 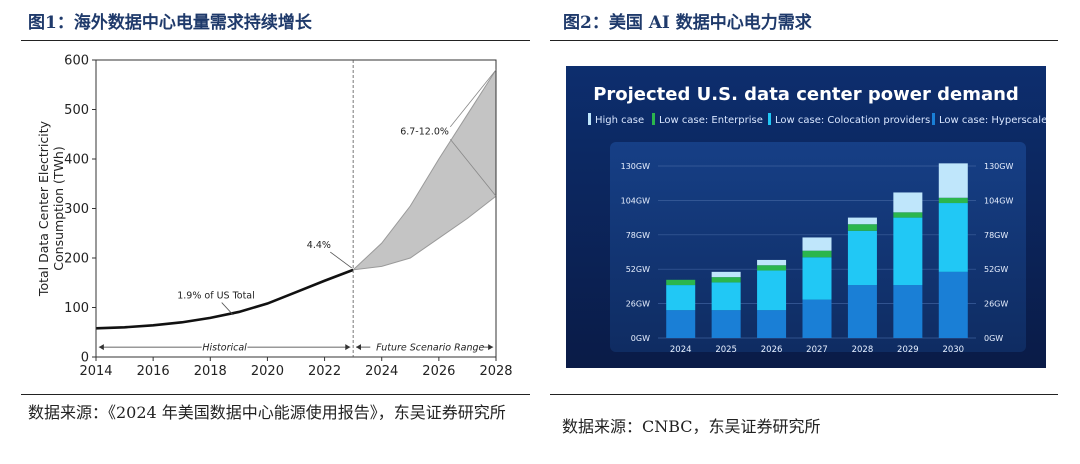 I want to click on y-tick-label: 500, so click(x=76, y=110).